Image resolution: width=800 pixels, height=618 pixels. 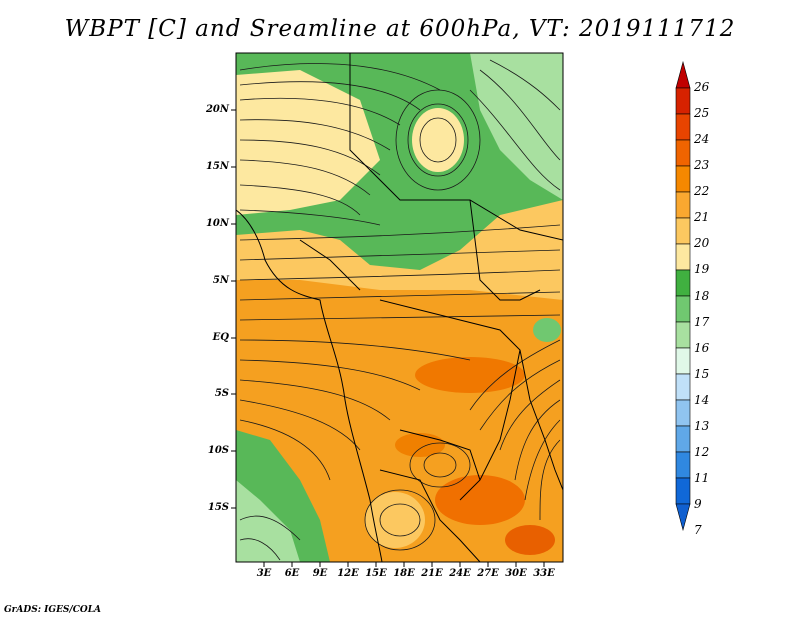 I want to click on colorbar-label: 11, so click(x=702, y=478).